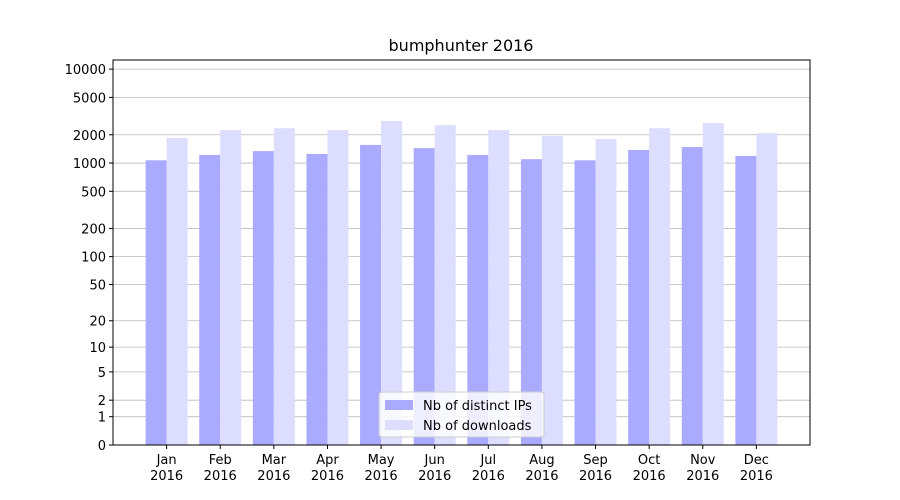  I want to click on y-tick-label: 100, so click(93, 258).